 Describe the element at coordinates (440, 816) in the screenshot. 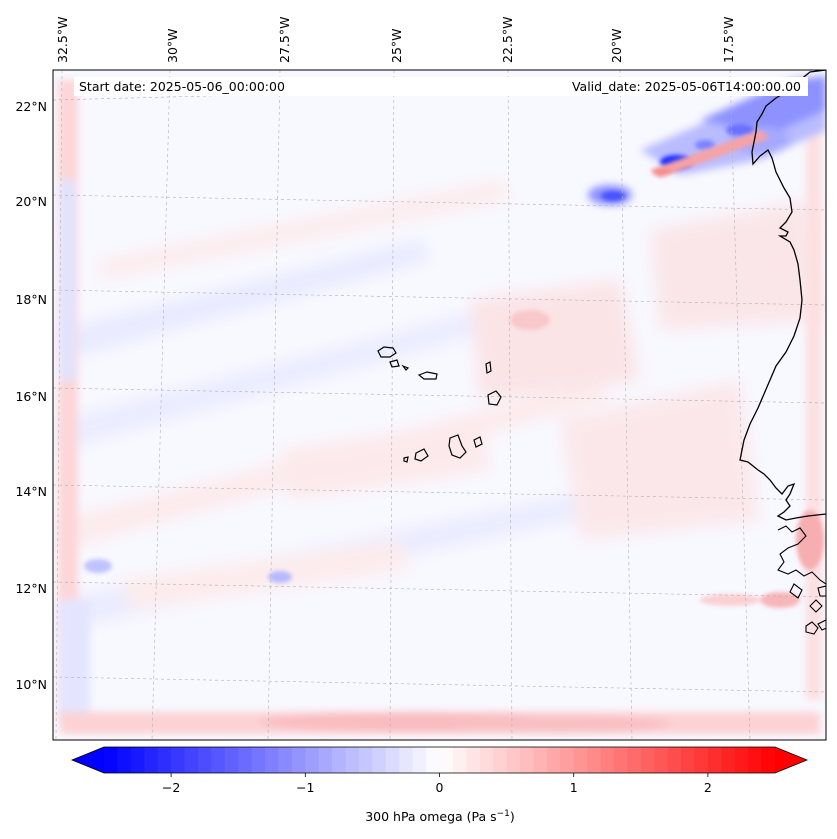

I see `colorbar-label: 300 hPa omega (Pa s−1)` at that location.